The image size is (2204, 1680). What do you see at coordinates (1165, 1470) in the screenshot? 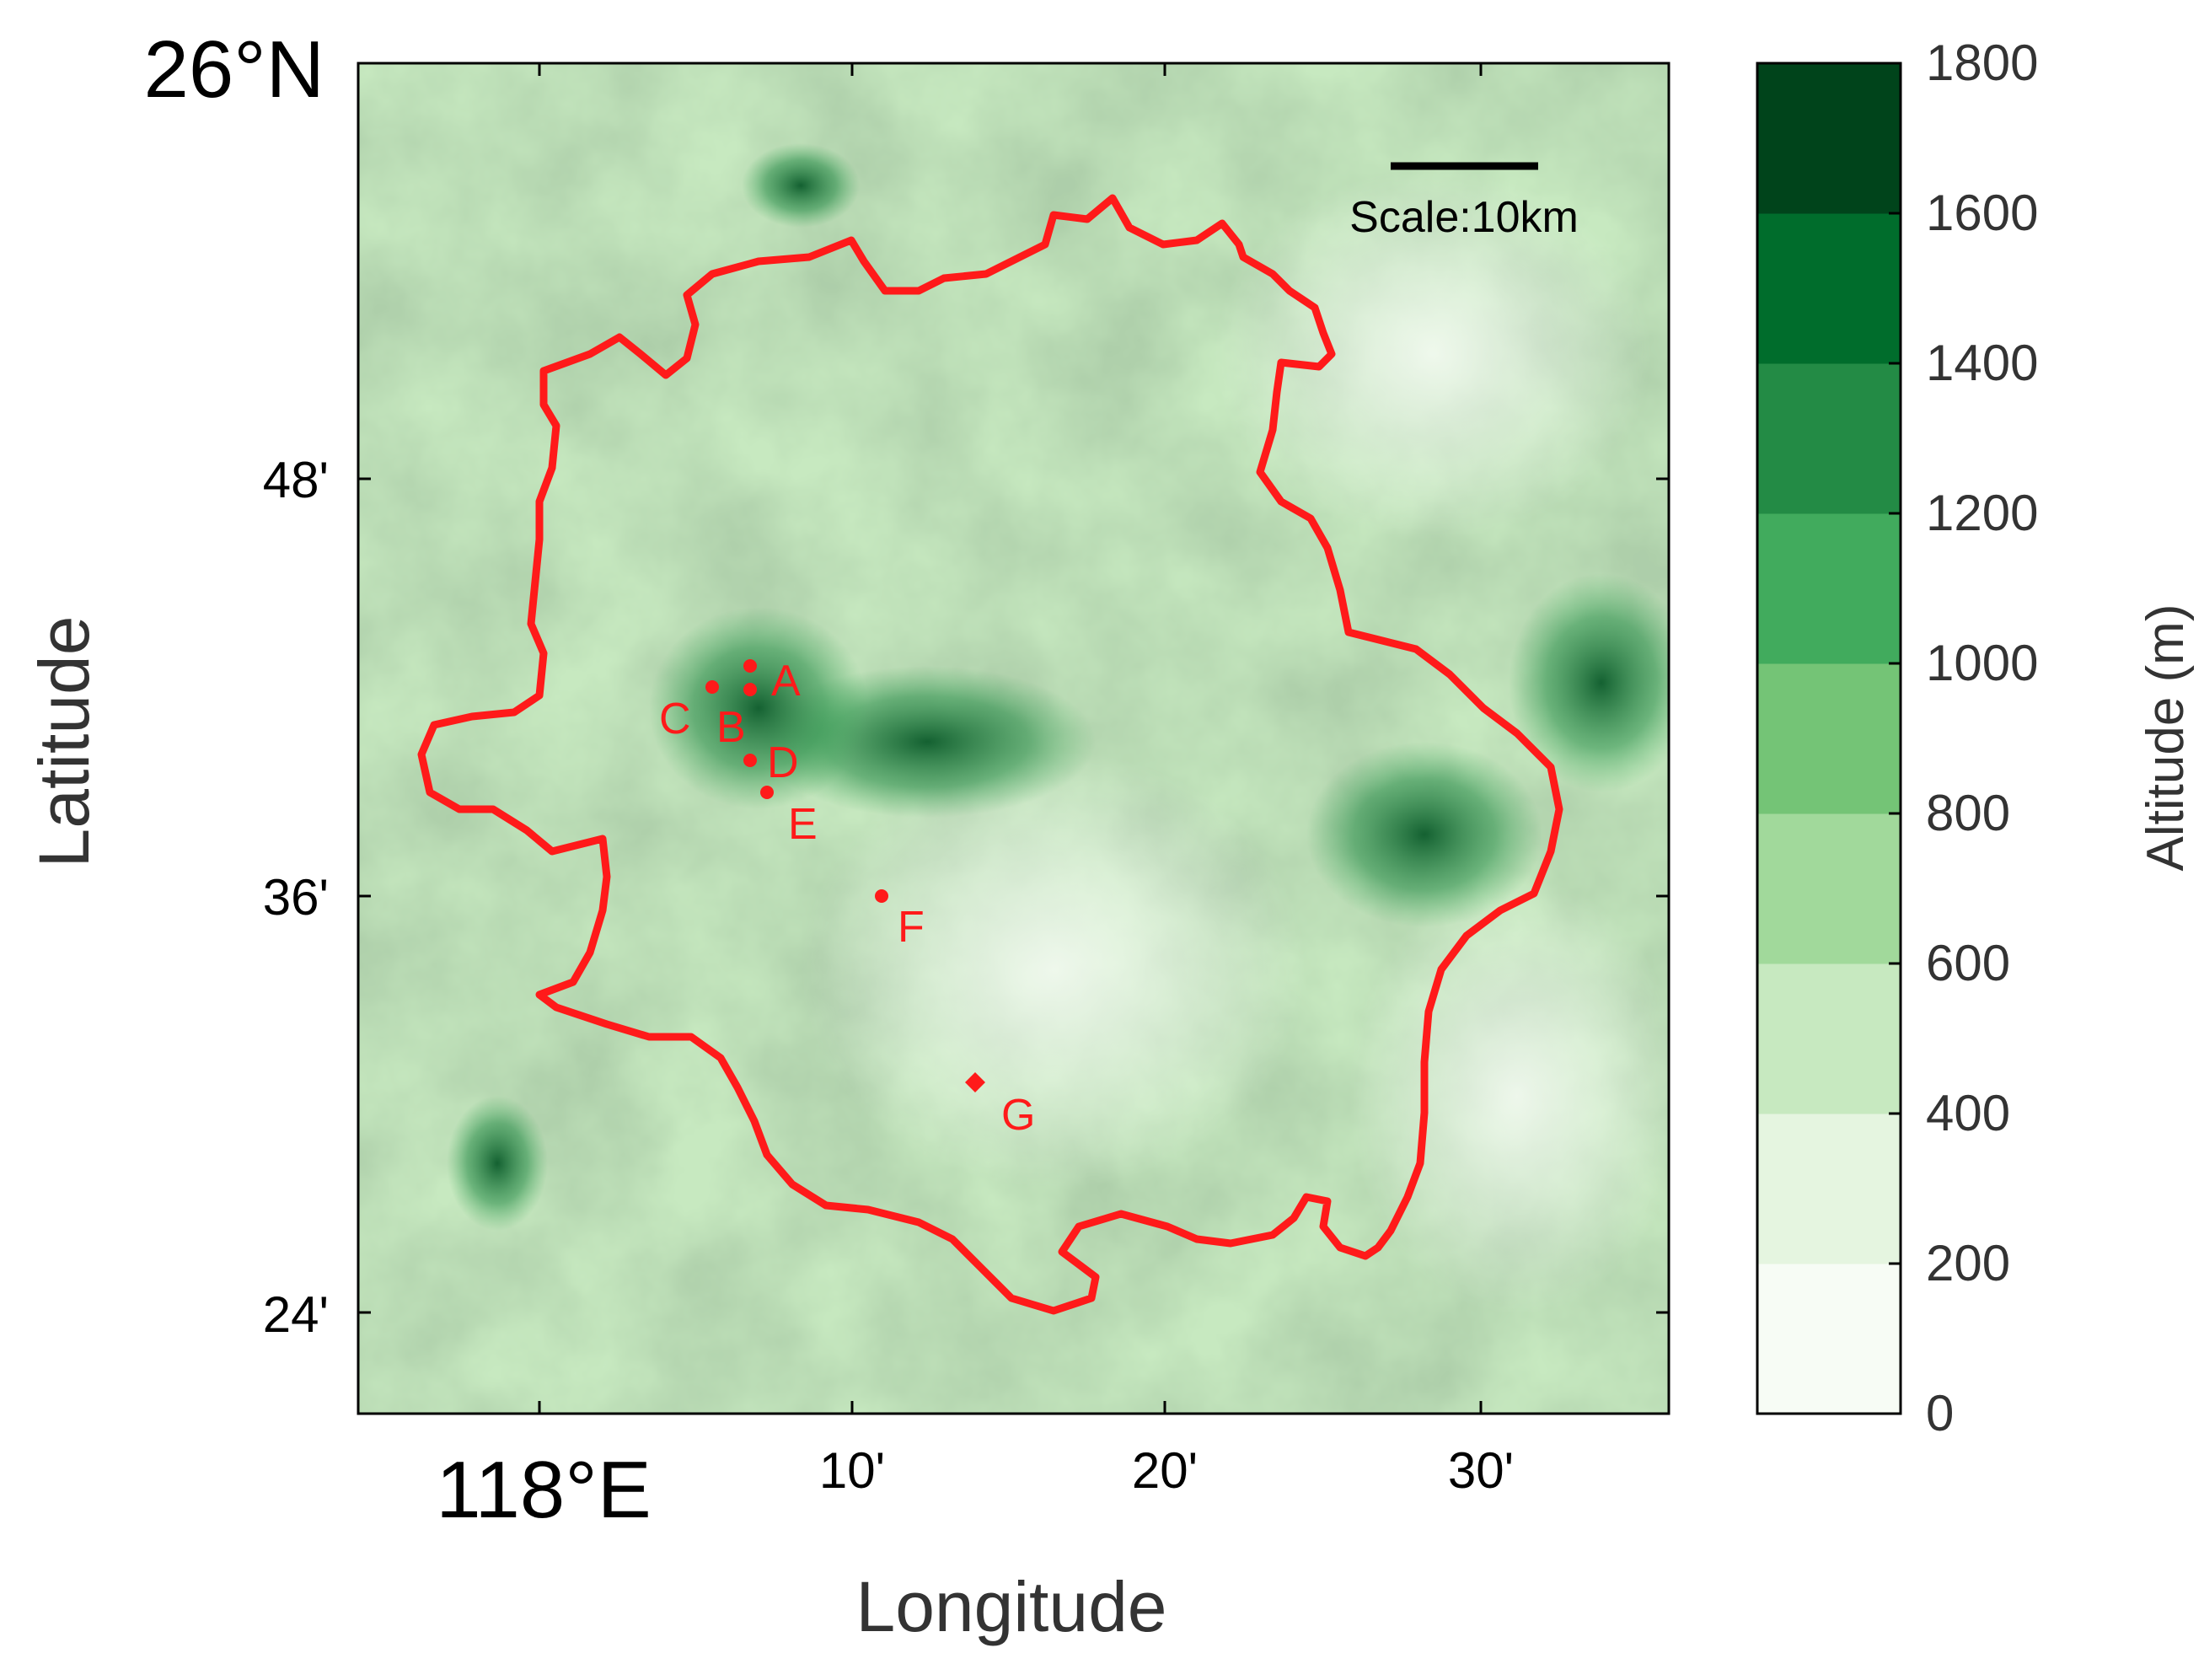
I see `x-tick-label: 20'` at bounding box center [1165, 1470].